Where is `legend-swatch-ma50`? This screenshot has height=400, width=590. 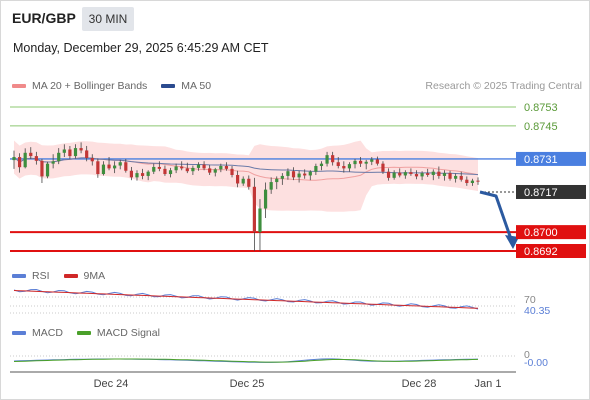
legend-swatch-ma50 is located at coordinates (168, 86).